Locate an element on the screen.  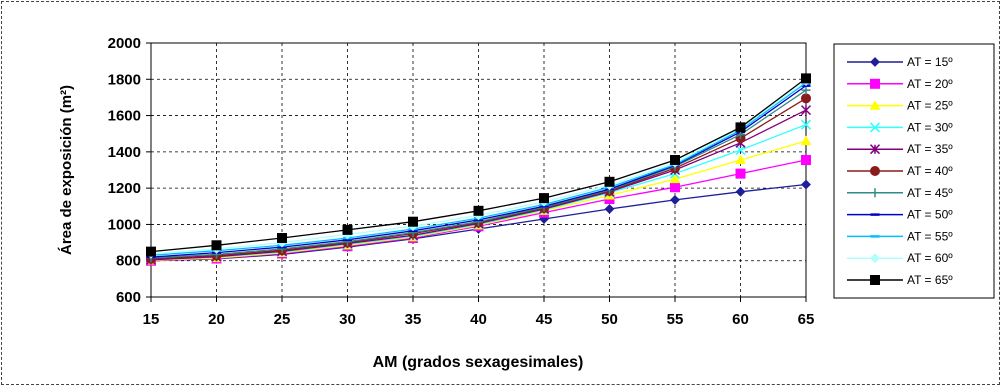
x-tick-label: 20 is located at coordinates (216, 319).